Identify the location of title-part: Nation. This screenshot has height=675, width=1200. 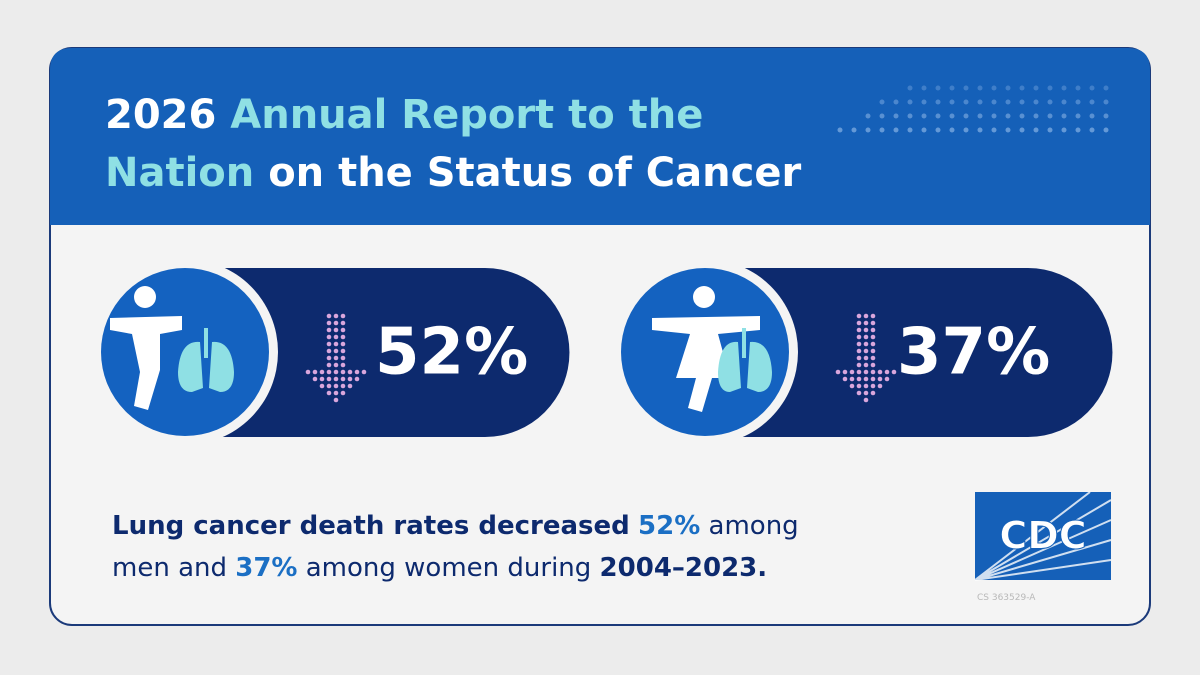
(179, 173).